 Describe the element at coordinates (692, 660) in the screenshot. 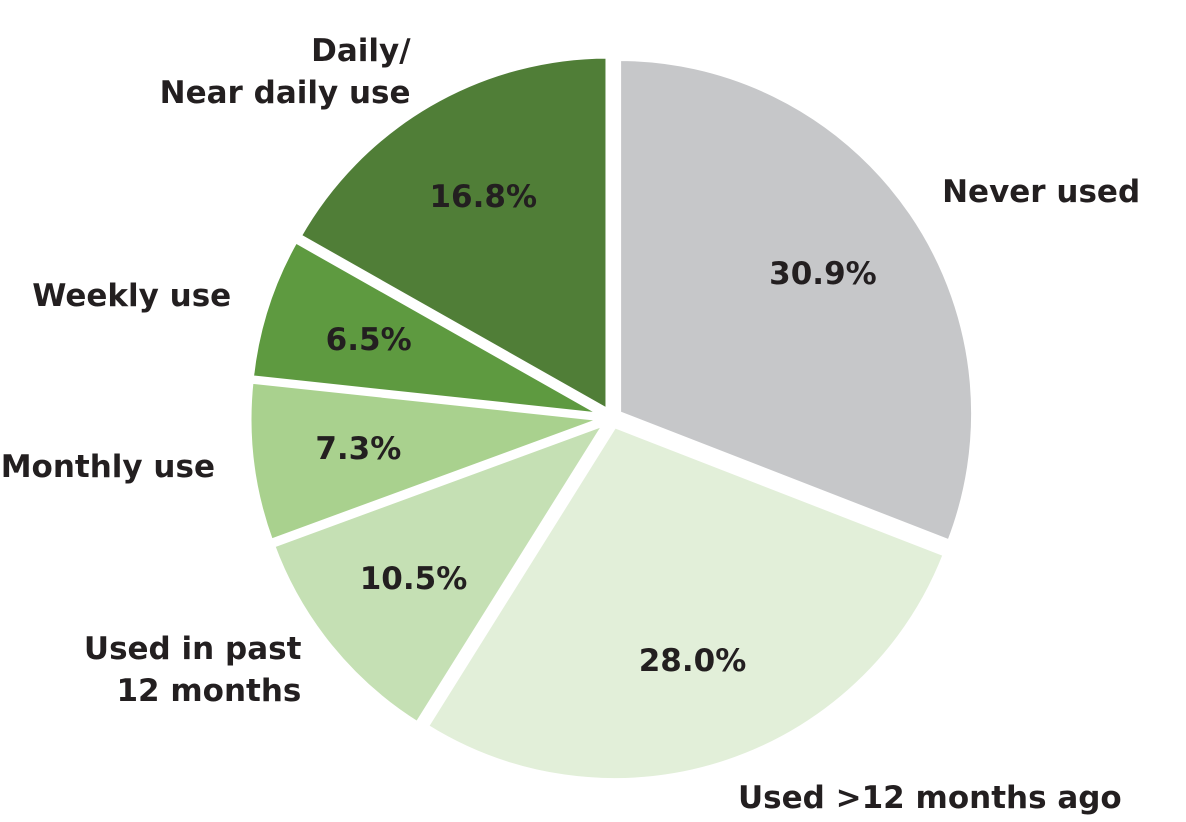

I see `value-label: 28.0%` at that location.